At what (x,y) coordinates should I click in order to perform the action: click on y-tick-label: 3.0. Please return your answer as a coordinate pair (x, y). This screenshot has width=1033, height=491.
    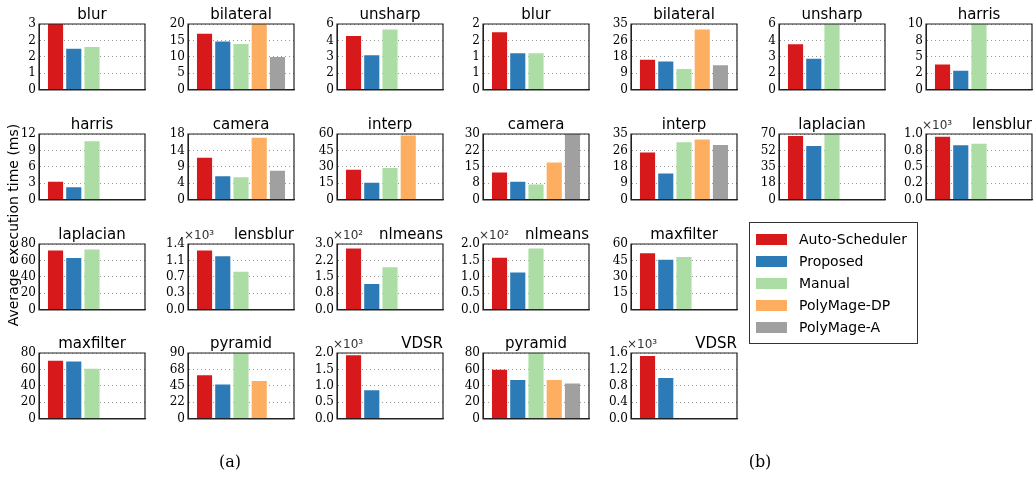
    Looking at the image, I should click on (324, 243).